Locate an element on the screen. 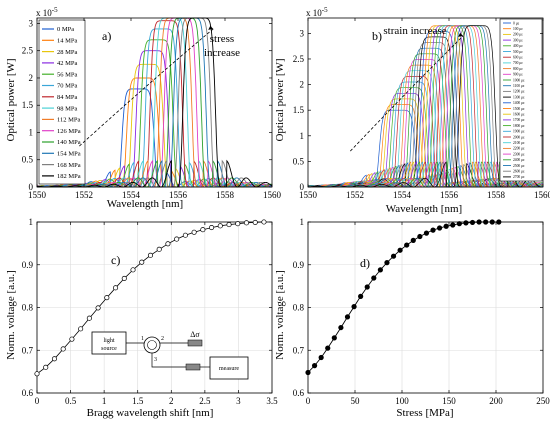 Image resolution: width=550 pixels, height=425 pixels. a-xtick-label-4: 1558 is located at coordinates (225, 195).